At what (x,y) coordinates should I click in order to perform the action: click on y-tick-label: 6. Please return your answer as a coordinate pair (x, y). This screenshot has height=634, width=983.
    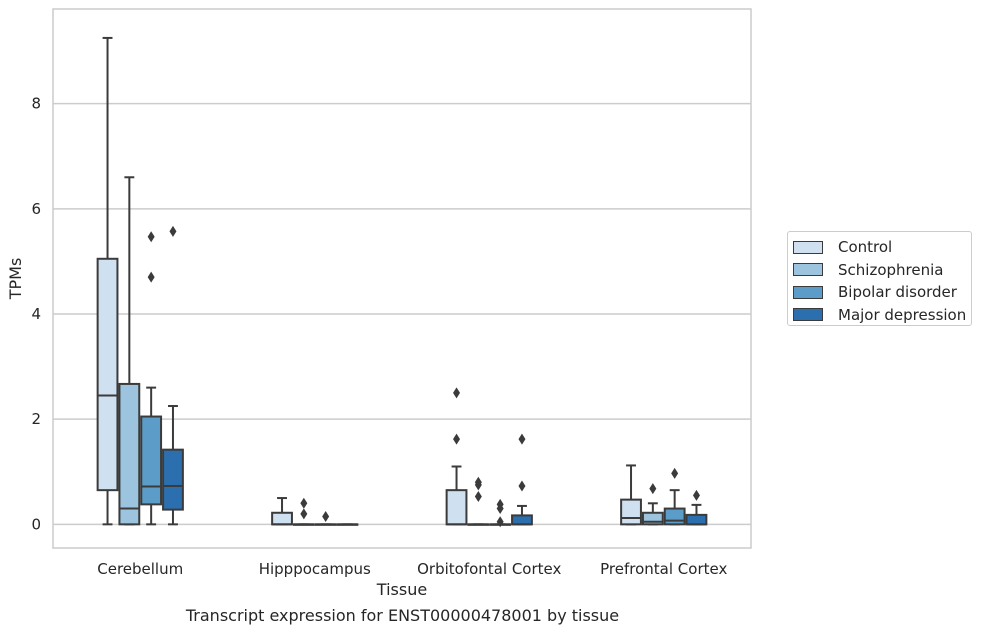
    Looking at the image, I should click on (36, 209).